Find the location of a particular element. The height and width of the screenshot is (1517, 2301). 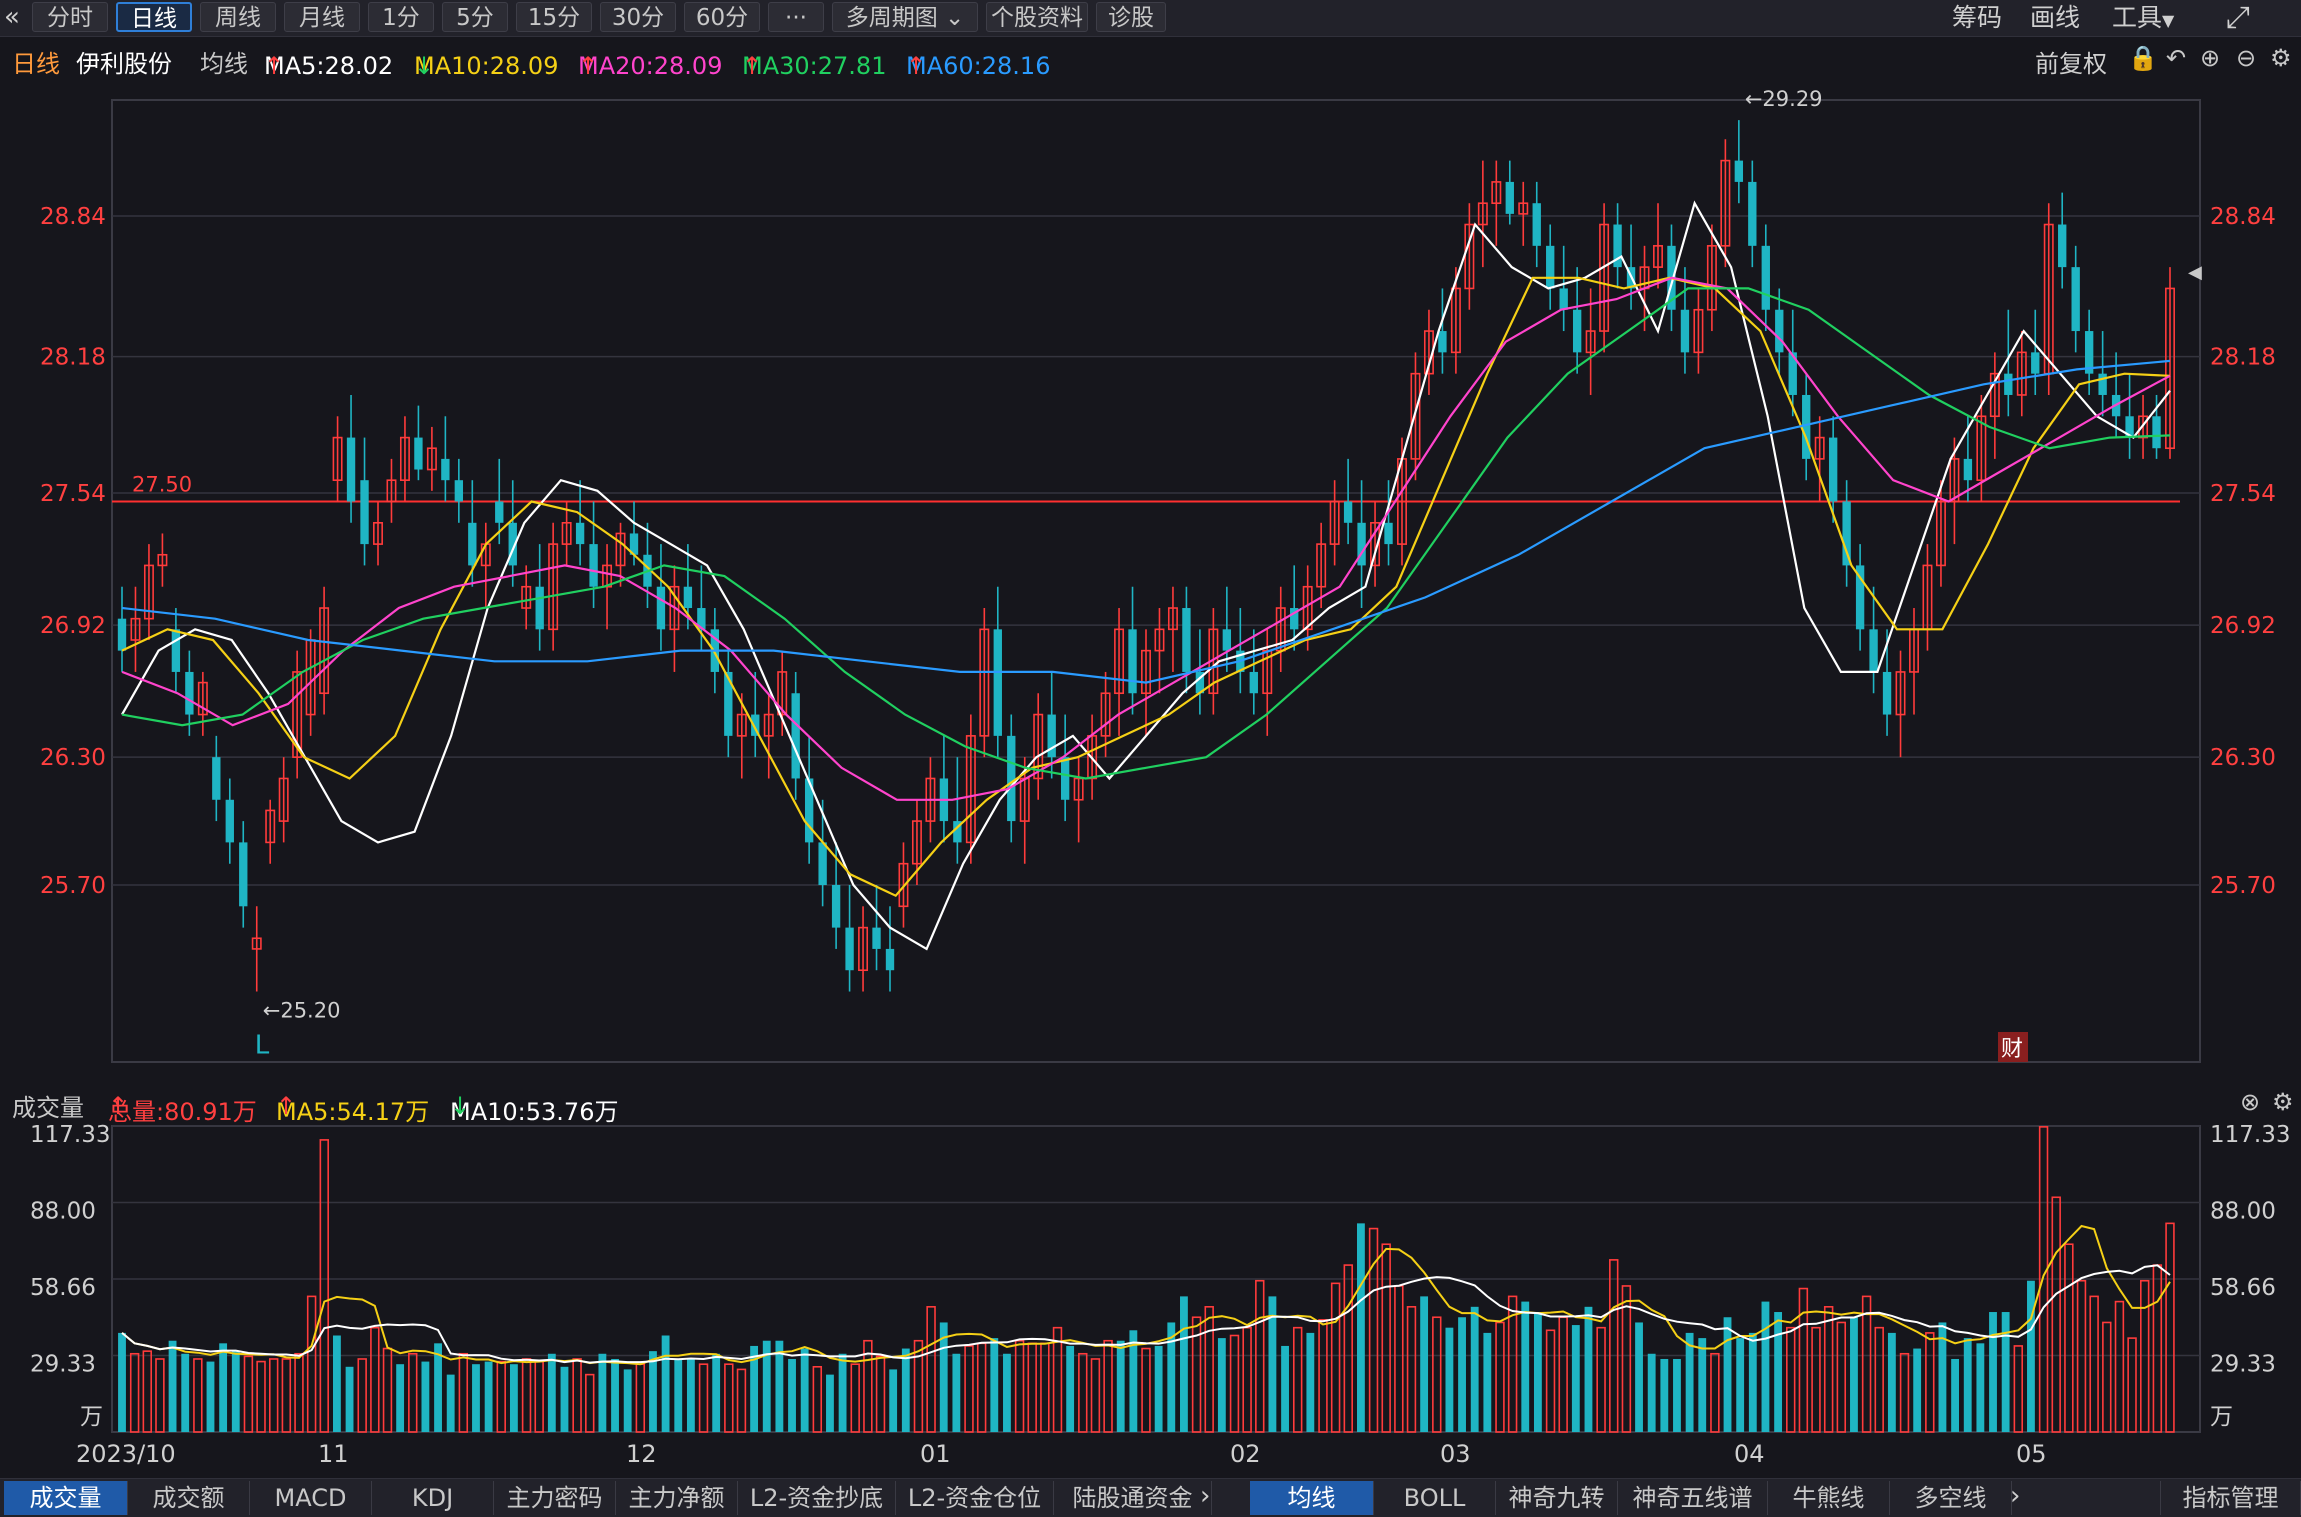

tab-12: 诊股 is located at coordinates (1131, 17).